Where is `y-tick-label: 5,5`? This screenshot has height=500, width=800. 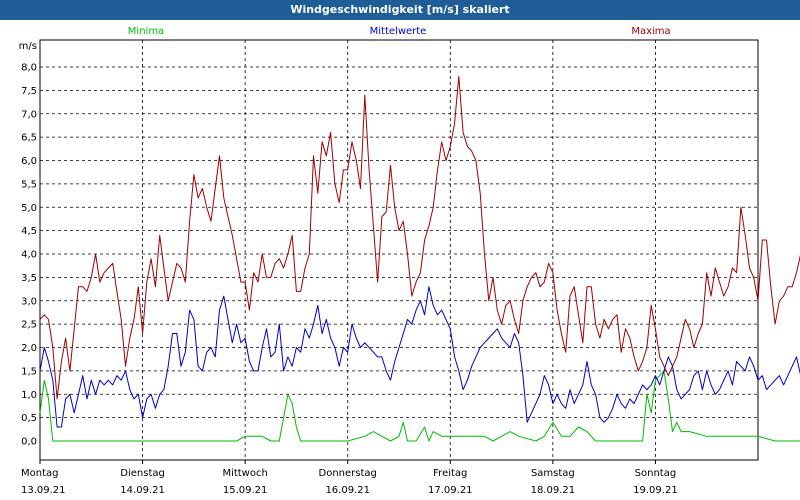
y-tick-label: 5,5 is located at coordinates (29, 184).